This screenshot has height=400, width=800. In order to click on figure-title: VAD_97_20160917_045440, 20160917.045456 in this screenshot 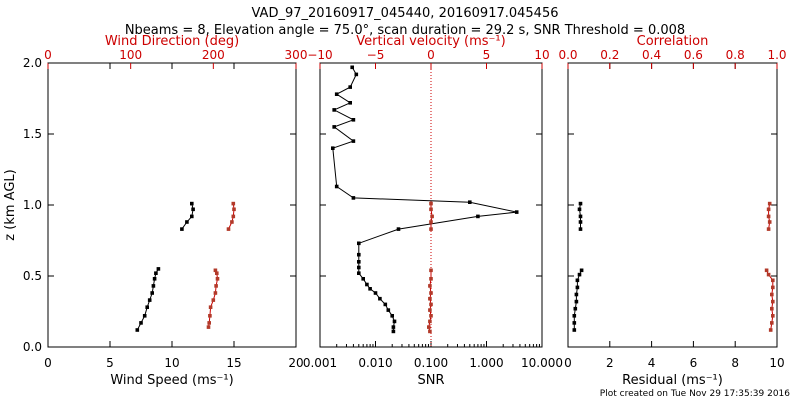, I will do `click(405, 13)`.